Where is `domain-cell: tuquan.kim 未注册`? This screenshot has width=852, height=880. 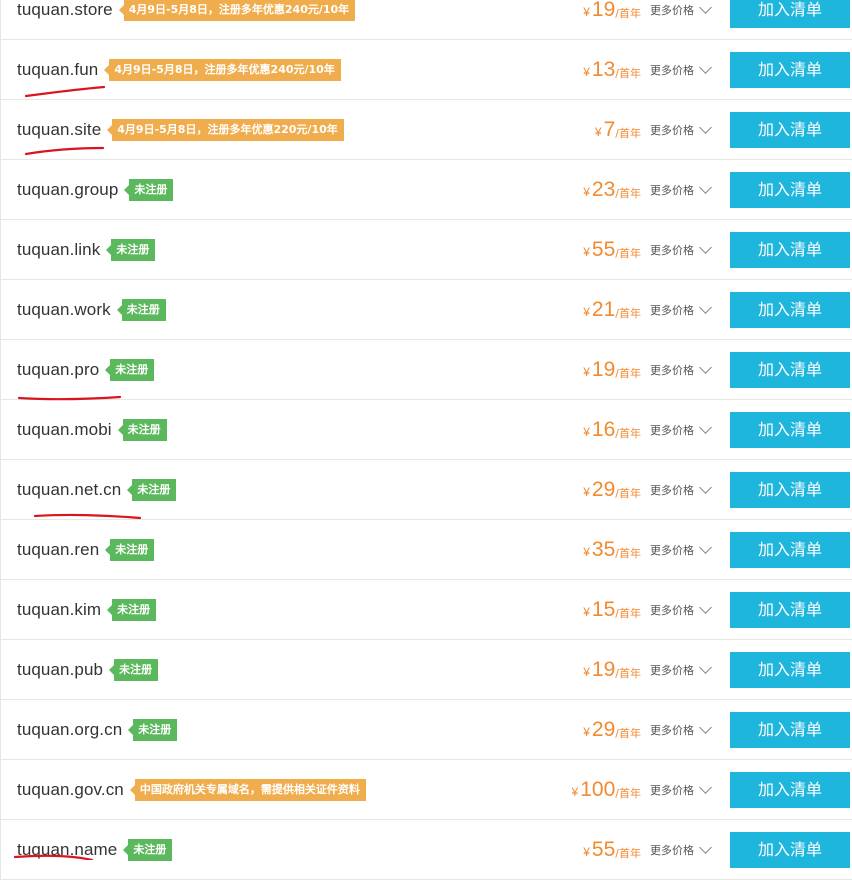
domain-cell: tuquan.kim 未注册 is located at coordinates (87, 610).